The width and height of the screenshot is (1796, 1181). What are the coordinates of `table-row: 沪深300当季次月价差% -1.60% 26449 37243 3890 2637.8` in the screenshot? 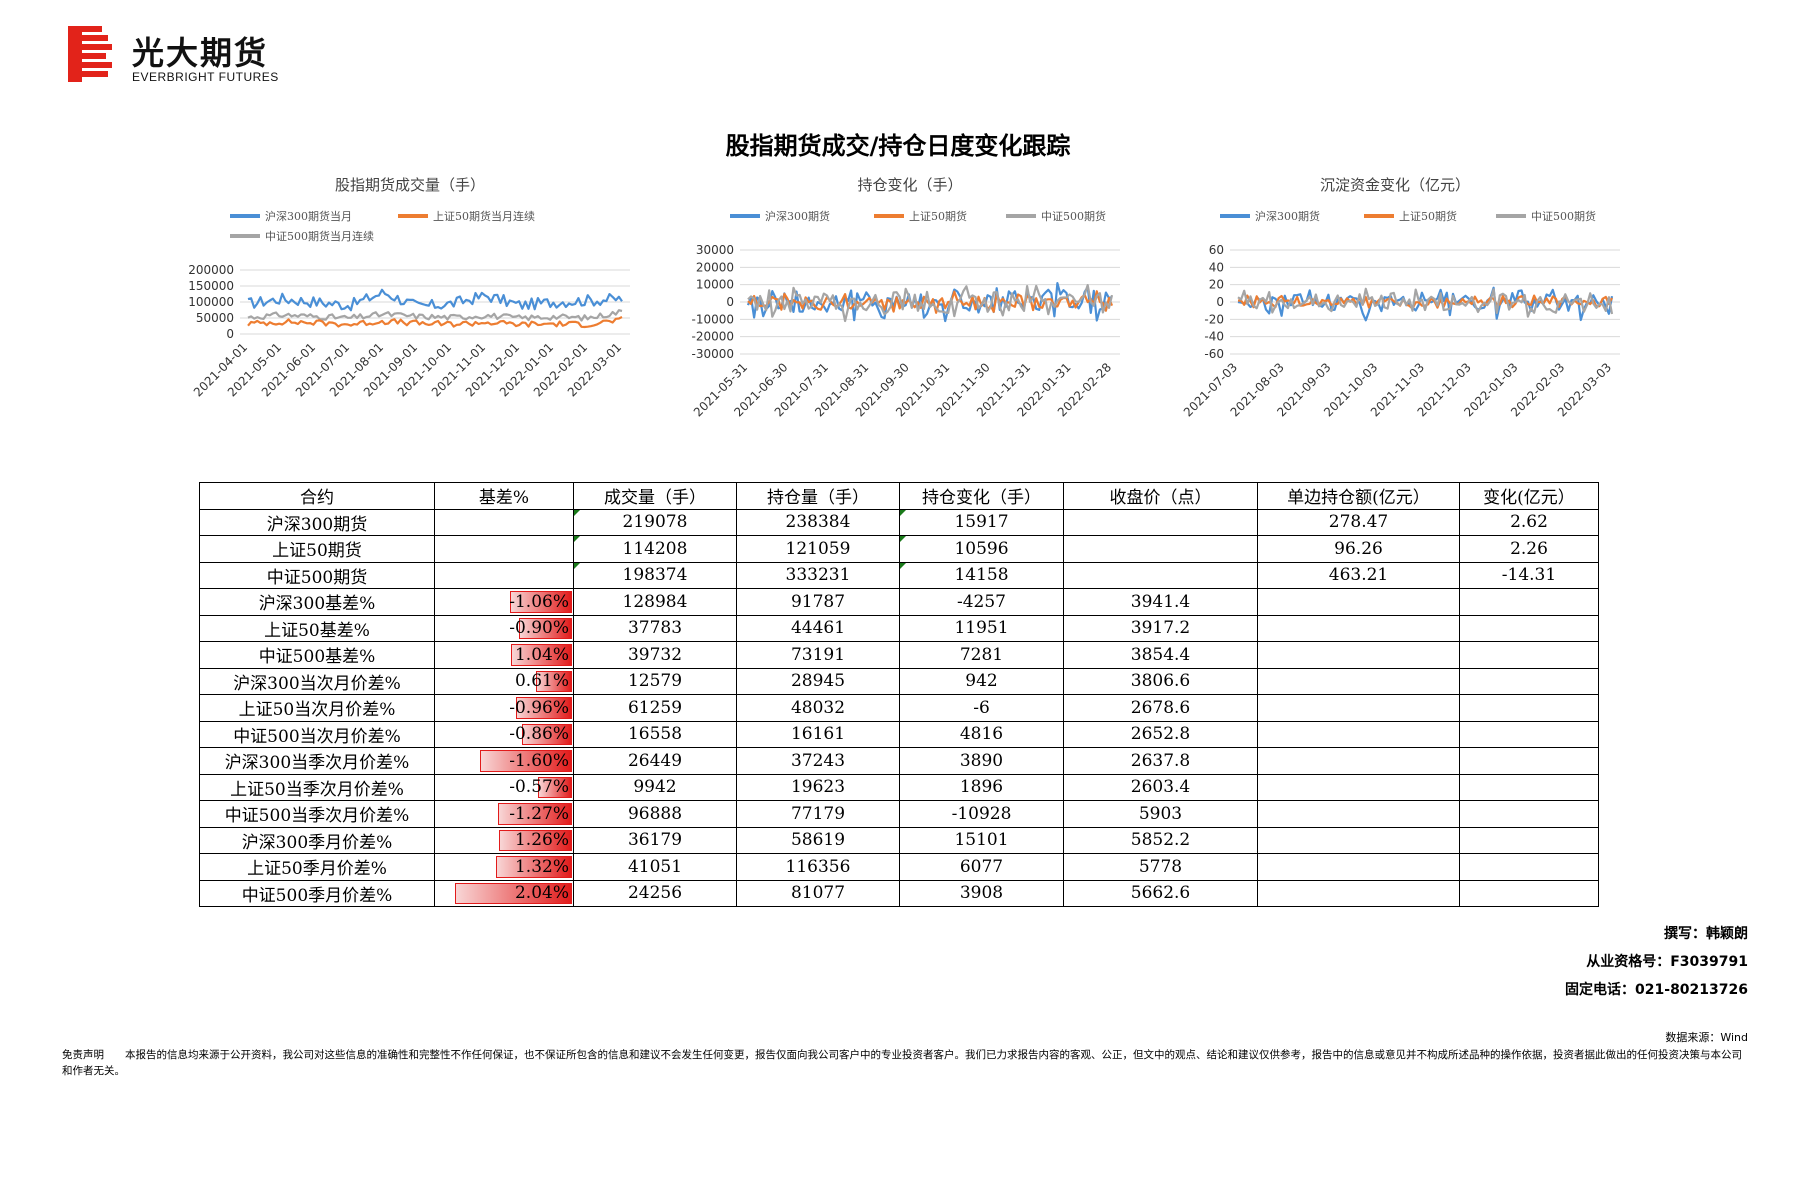 It's located at (899, 761).